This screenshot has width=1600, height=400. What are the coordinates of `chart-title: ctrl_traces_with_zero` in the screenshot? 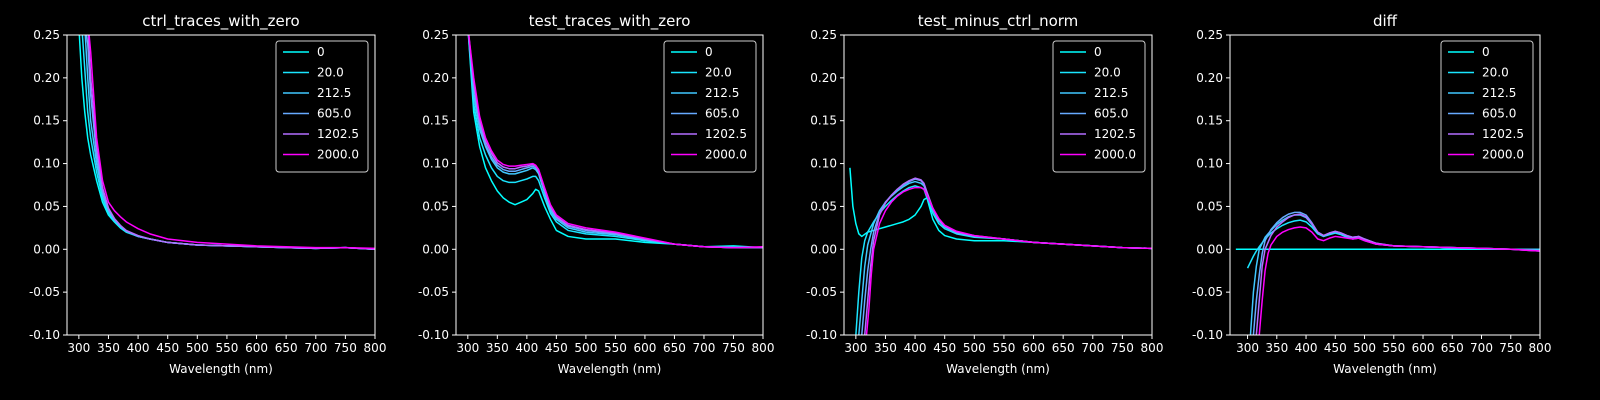 It's located at (220, 21).